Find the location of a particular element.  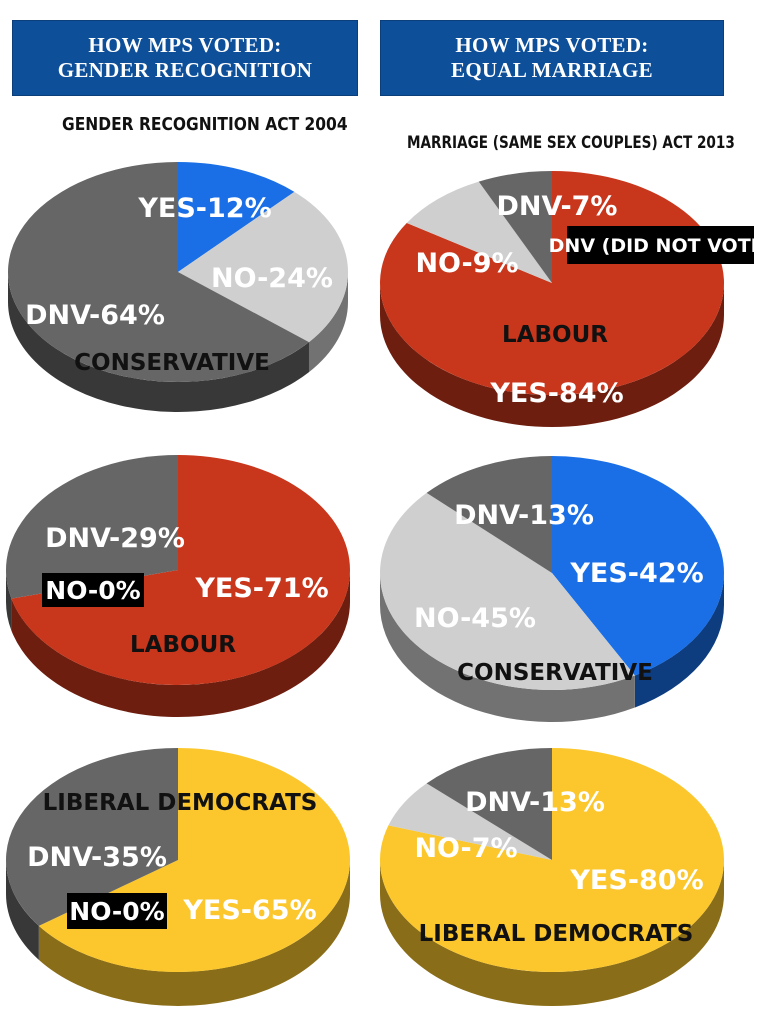

pie-chart-5-conservative: CONSERVATIVE YES-42% NO-45% DNV-13% is located at coordinates (552, 589).